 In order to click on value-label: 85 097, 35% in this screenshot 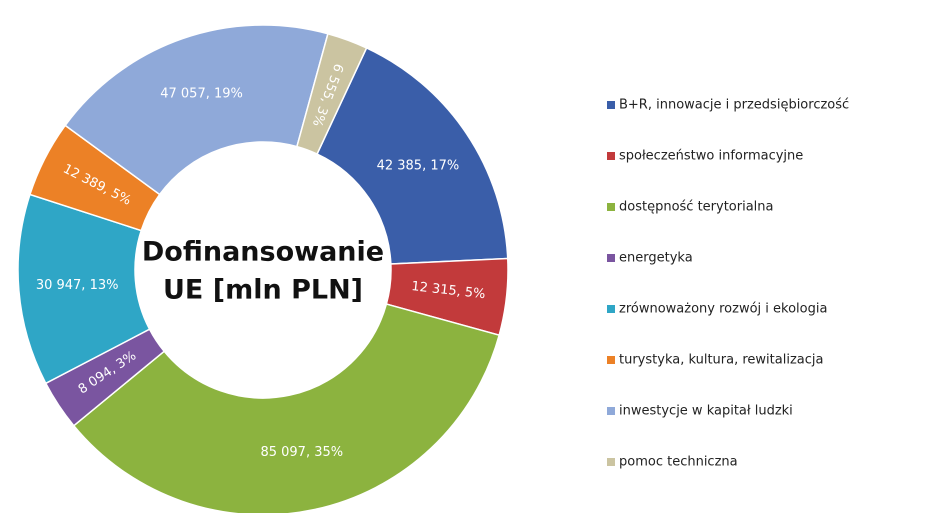, I will do `click(301, 452)`.